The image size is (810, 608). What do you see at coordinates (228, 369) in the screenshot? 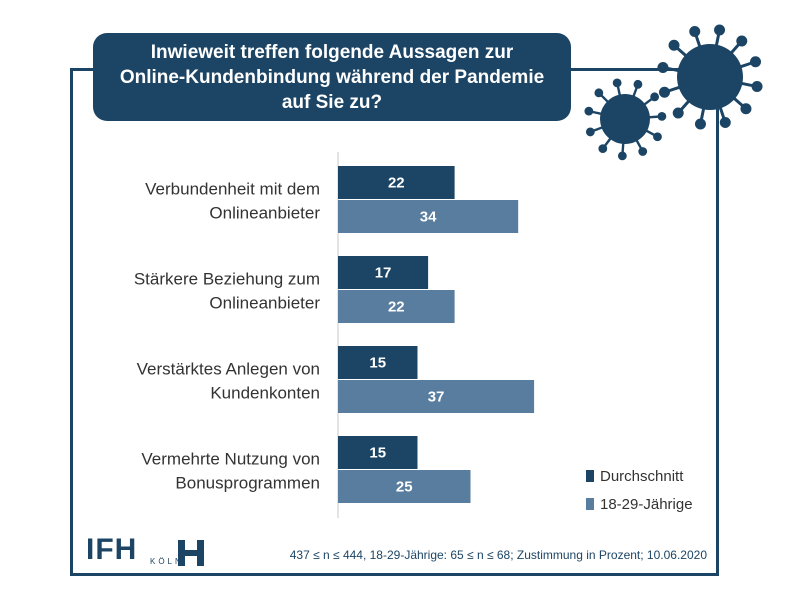
I see `category-label: Verstärktes Anlegen von` at bounding box center [228, 369].